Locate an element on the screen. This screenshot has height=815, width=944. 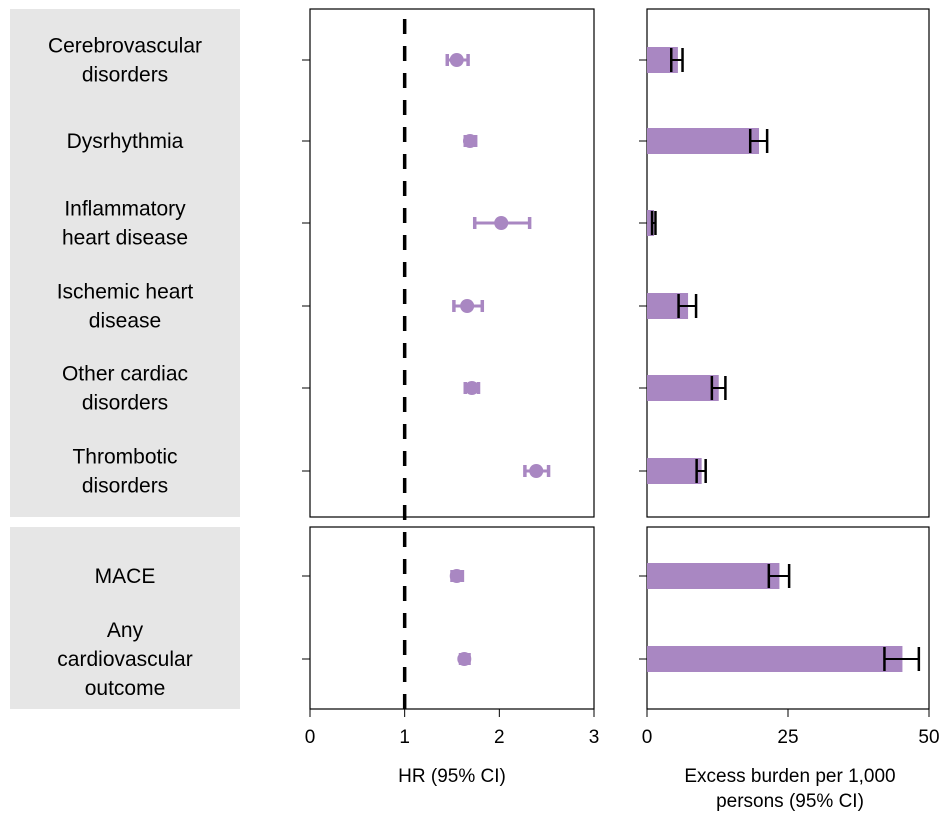
row-label: Inflammatory is located at coordinates (125, 209).